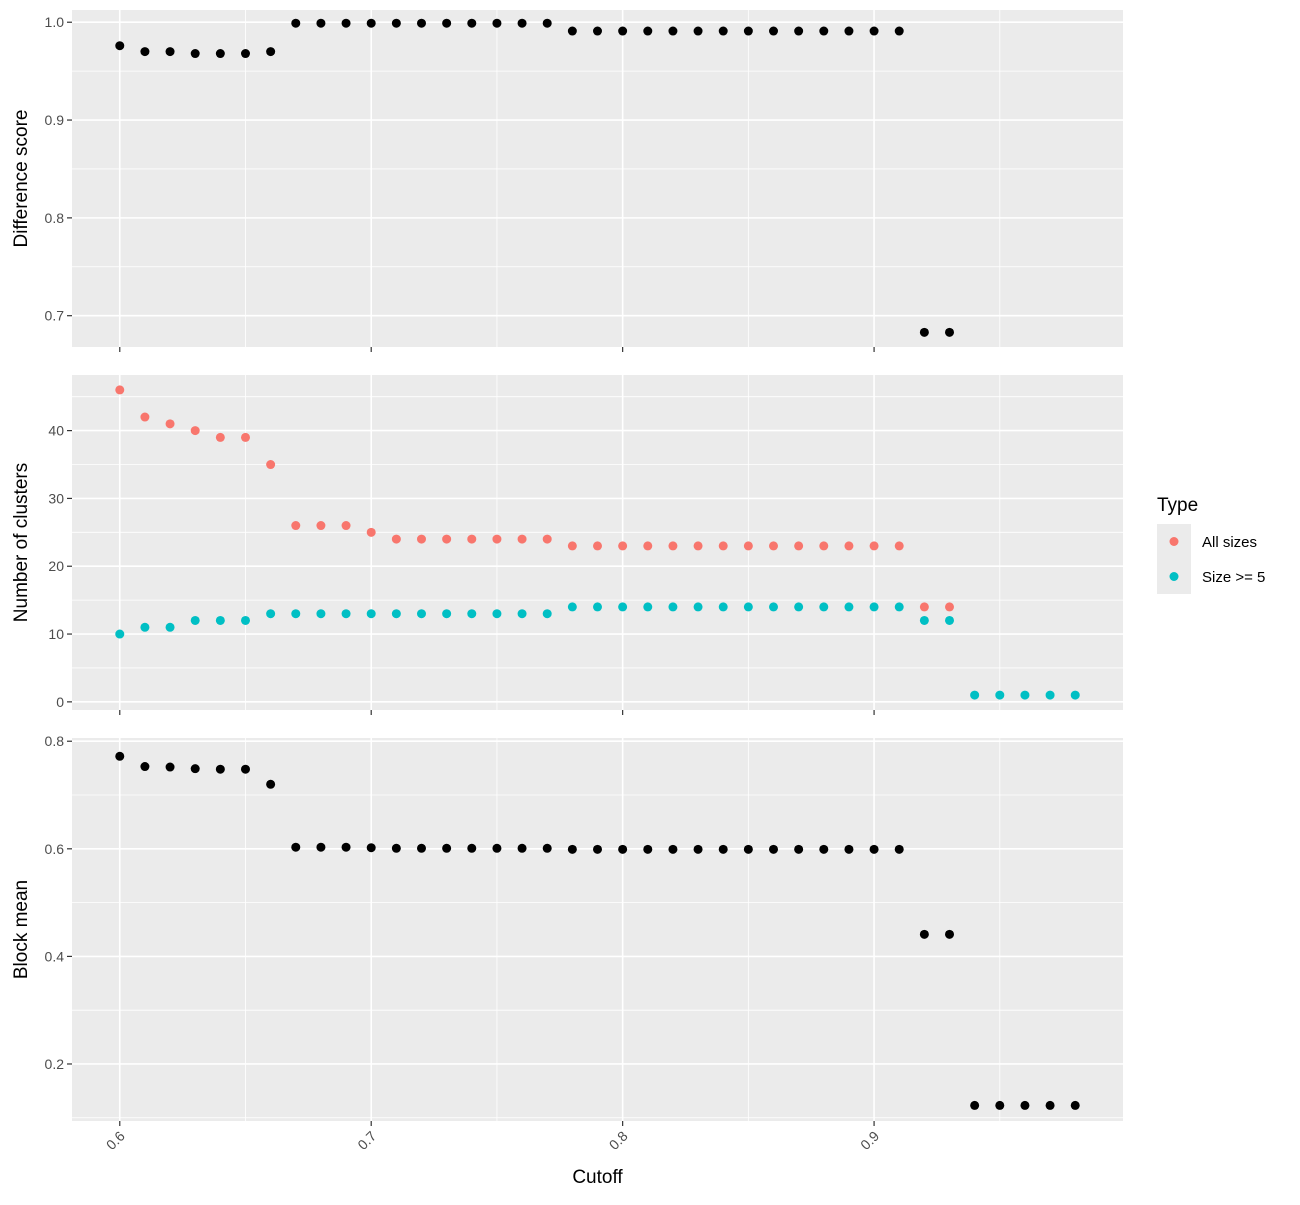 The height and width of the screenshot is (1205, 1300). What do you see at coordinates (21, 929) in the screenshot?
I see `y-axis-title: Block mean` at bounding box center [21, 929].